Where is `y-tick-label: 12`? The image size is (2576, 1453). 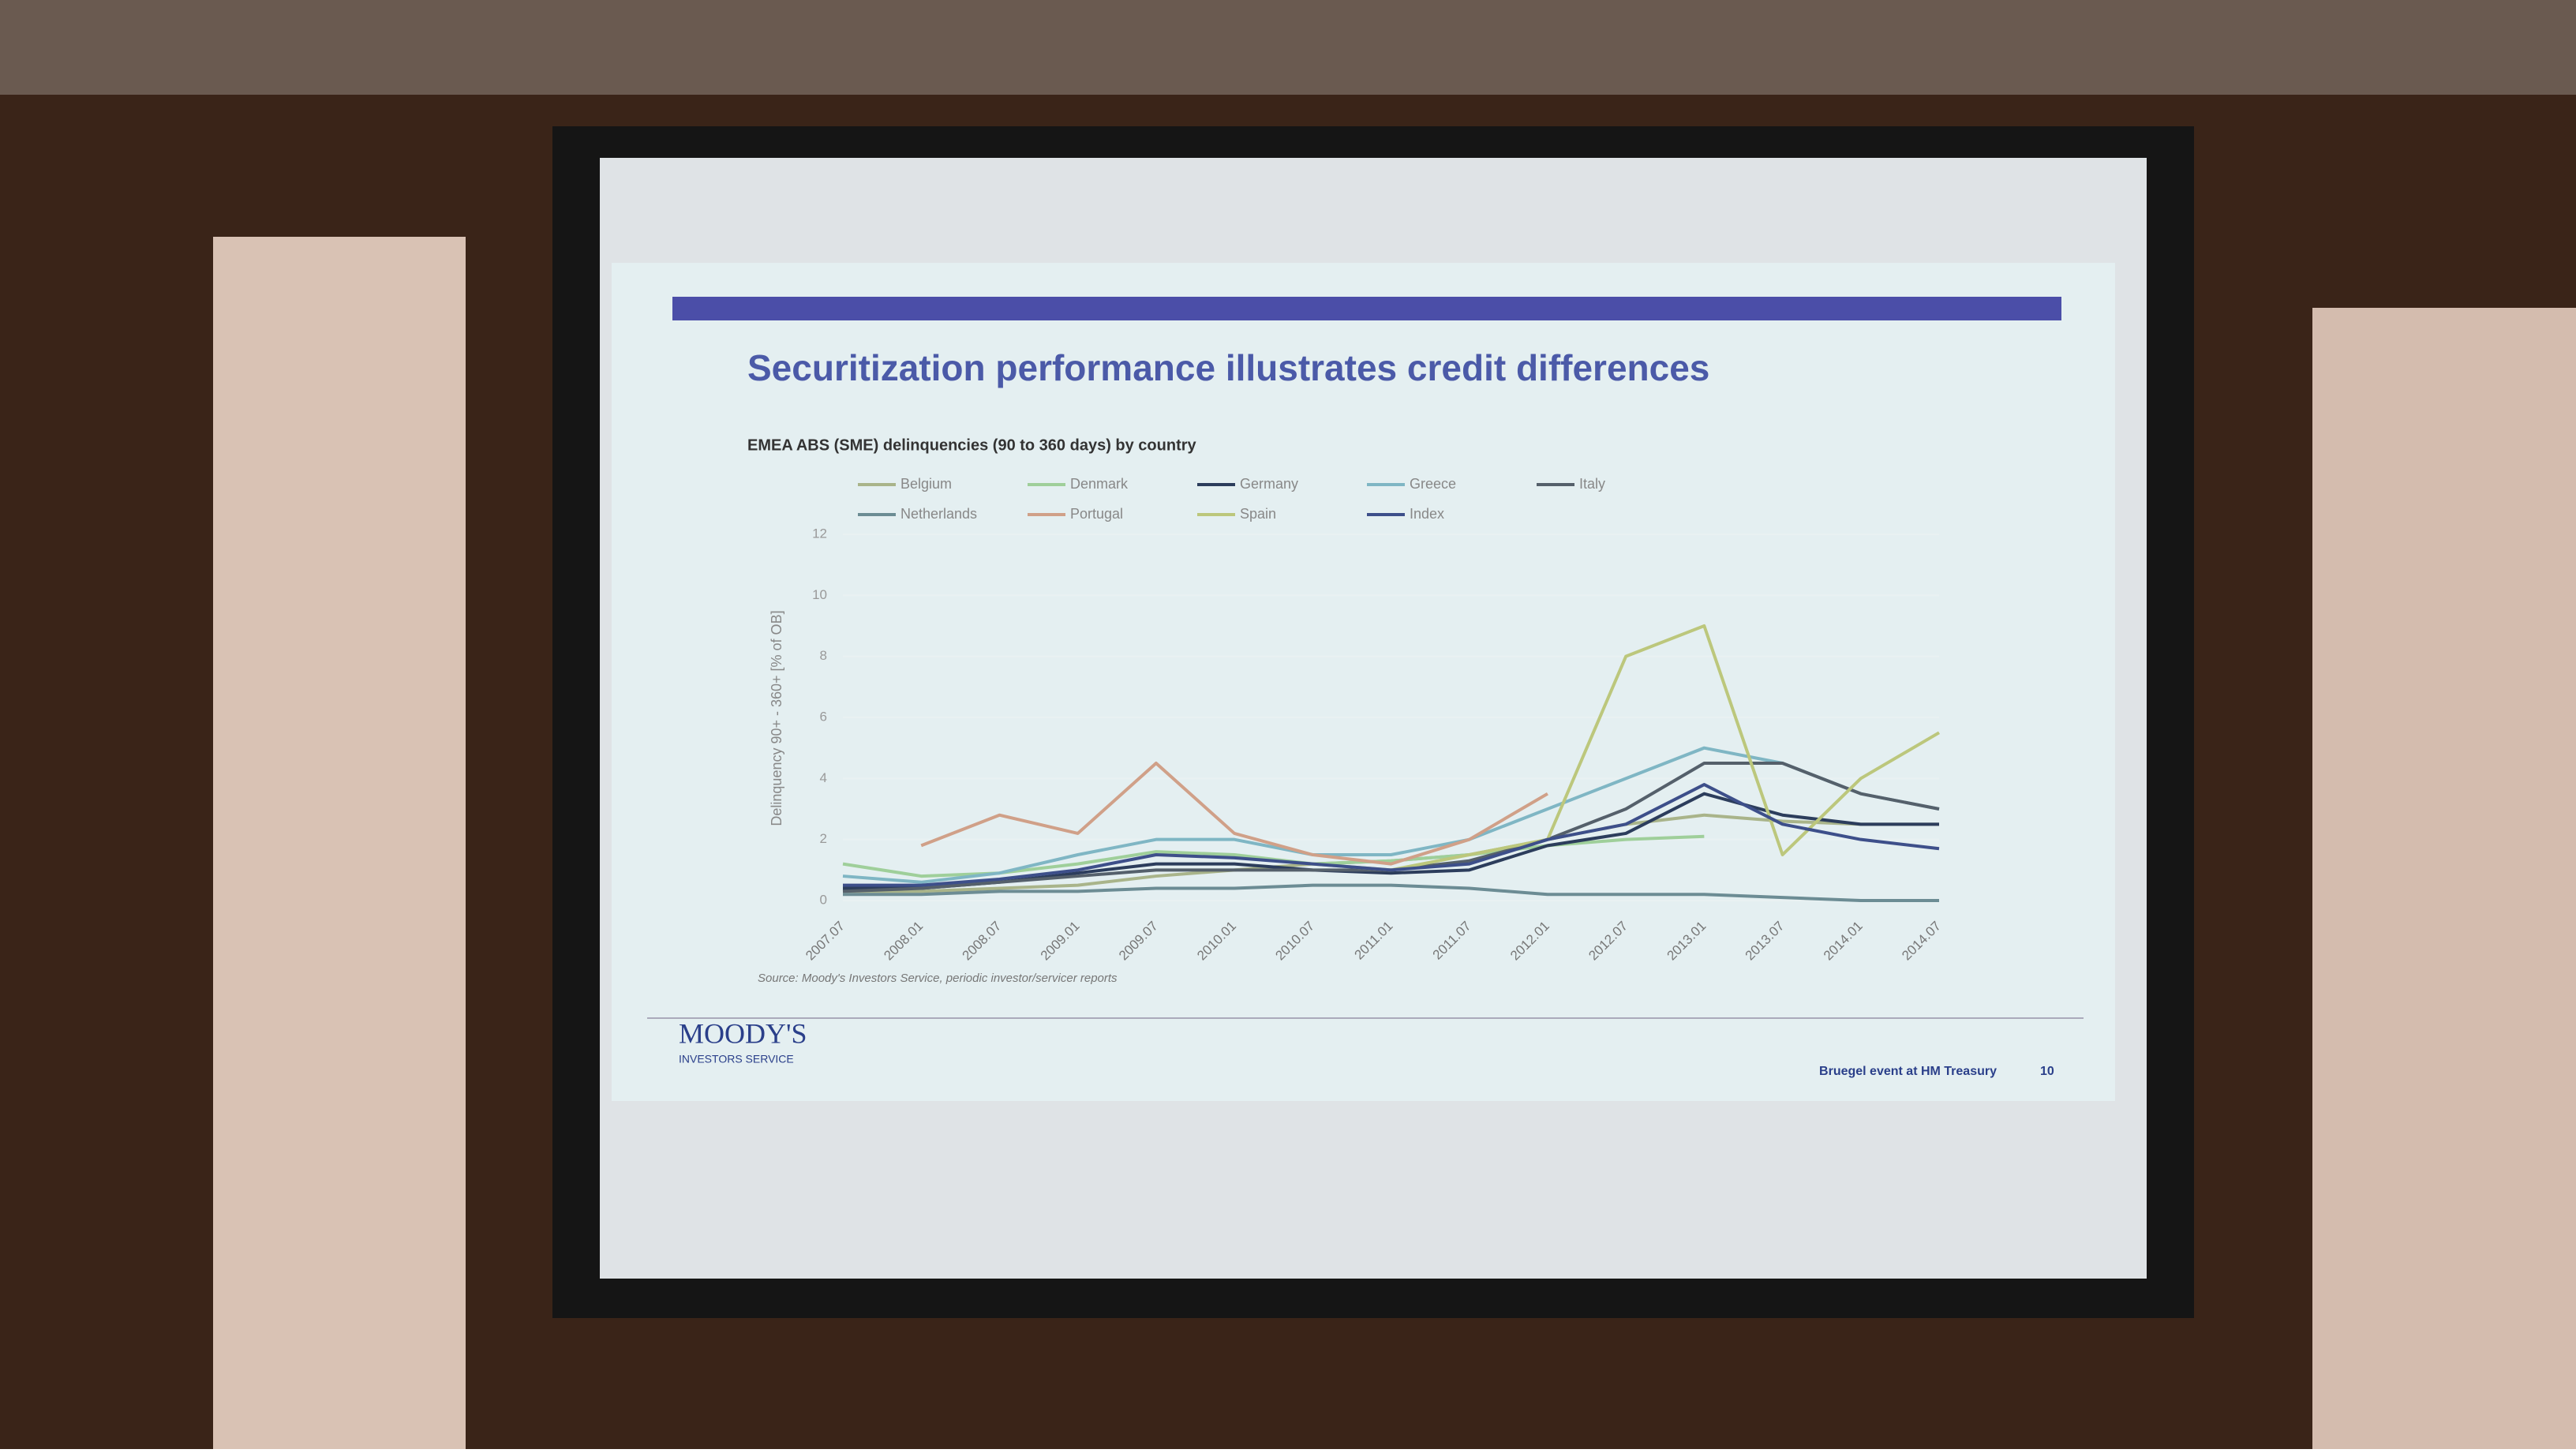
y-tick-label: 12 is located at coordinates (819, 533).